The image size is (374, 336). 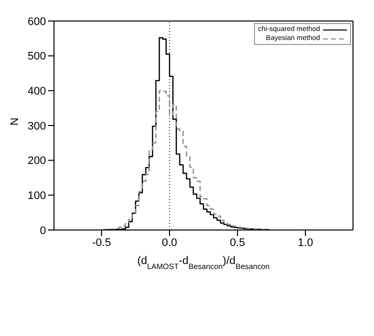 What do you see at coordinates (238, 242) in the screenshot?
I see `x-tick-label: 0.5` at bounding box center [238, 242].